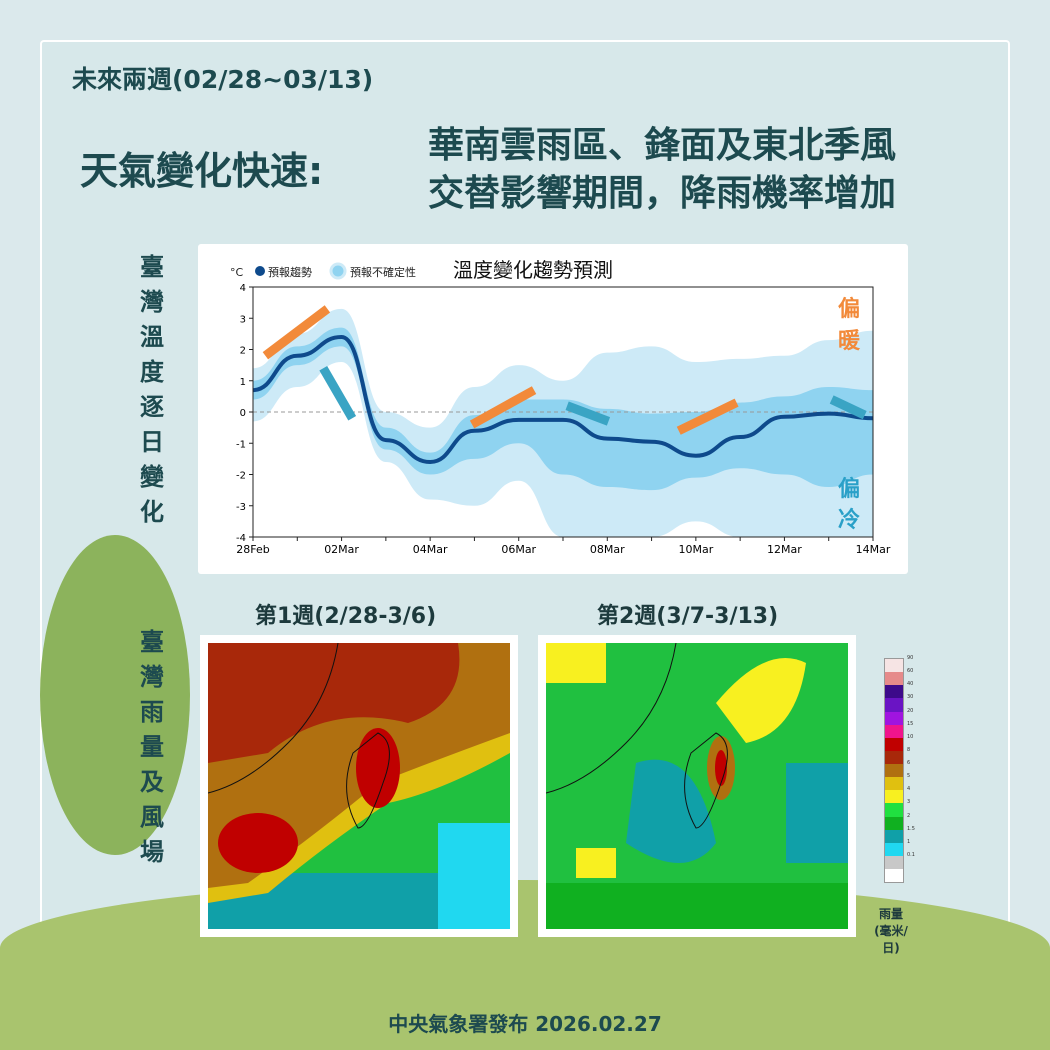 This screenshot has height=1050, width=1050. Describe the element at coordinates (202, 171) in the screenshot. I see `headline: 天氣變化快速:` at that location.